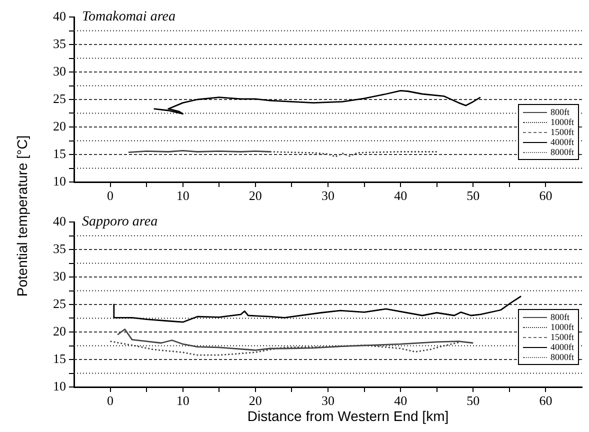  What do you see at coordinates (22, 216) in the screenshot?
I see `y-axis-title: Potential temperature [°C]` at bounding box center [22, 216].